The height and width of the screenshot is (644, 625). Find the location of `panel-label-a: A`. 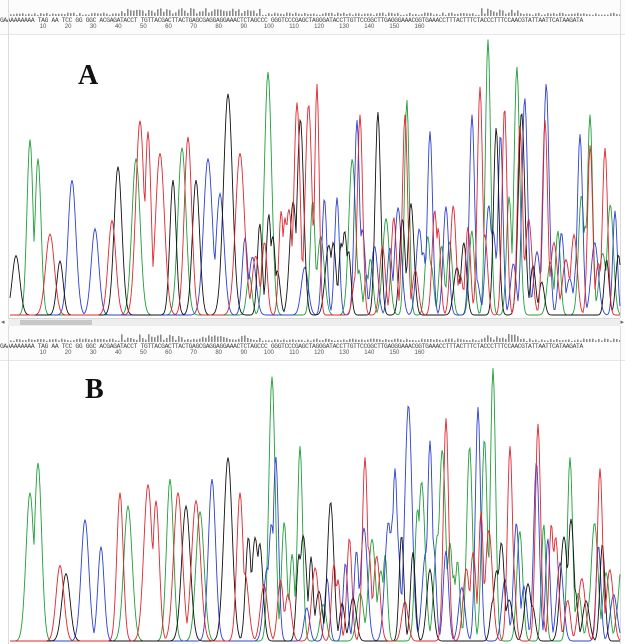

panel-label-a: A is located at coordinates (88, 75).